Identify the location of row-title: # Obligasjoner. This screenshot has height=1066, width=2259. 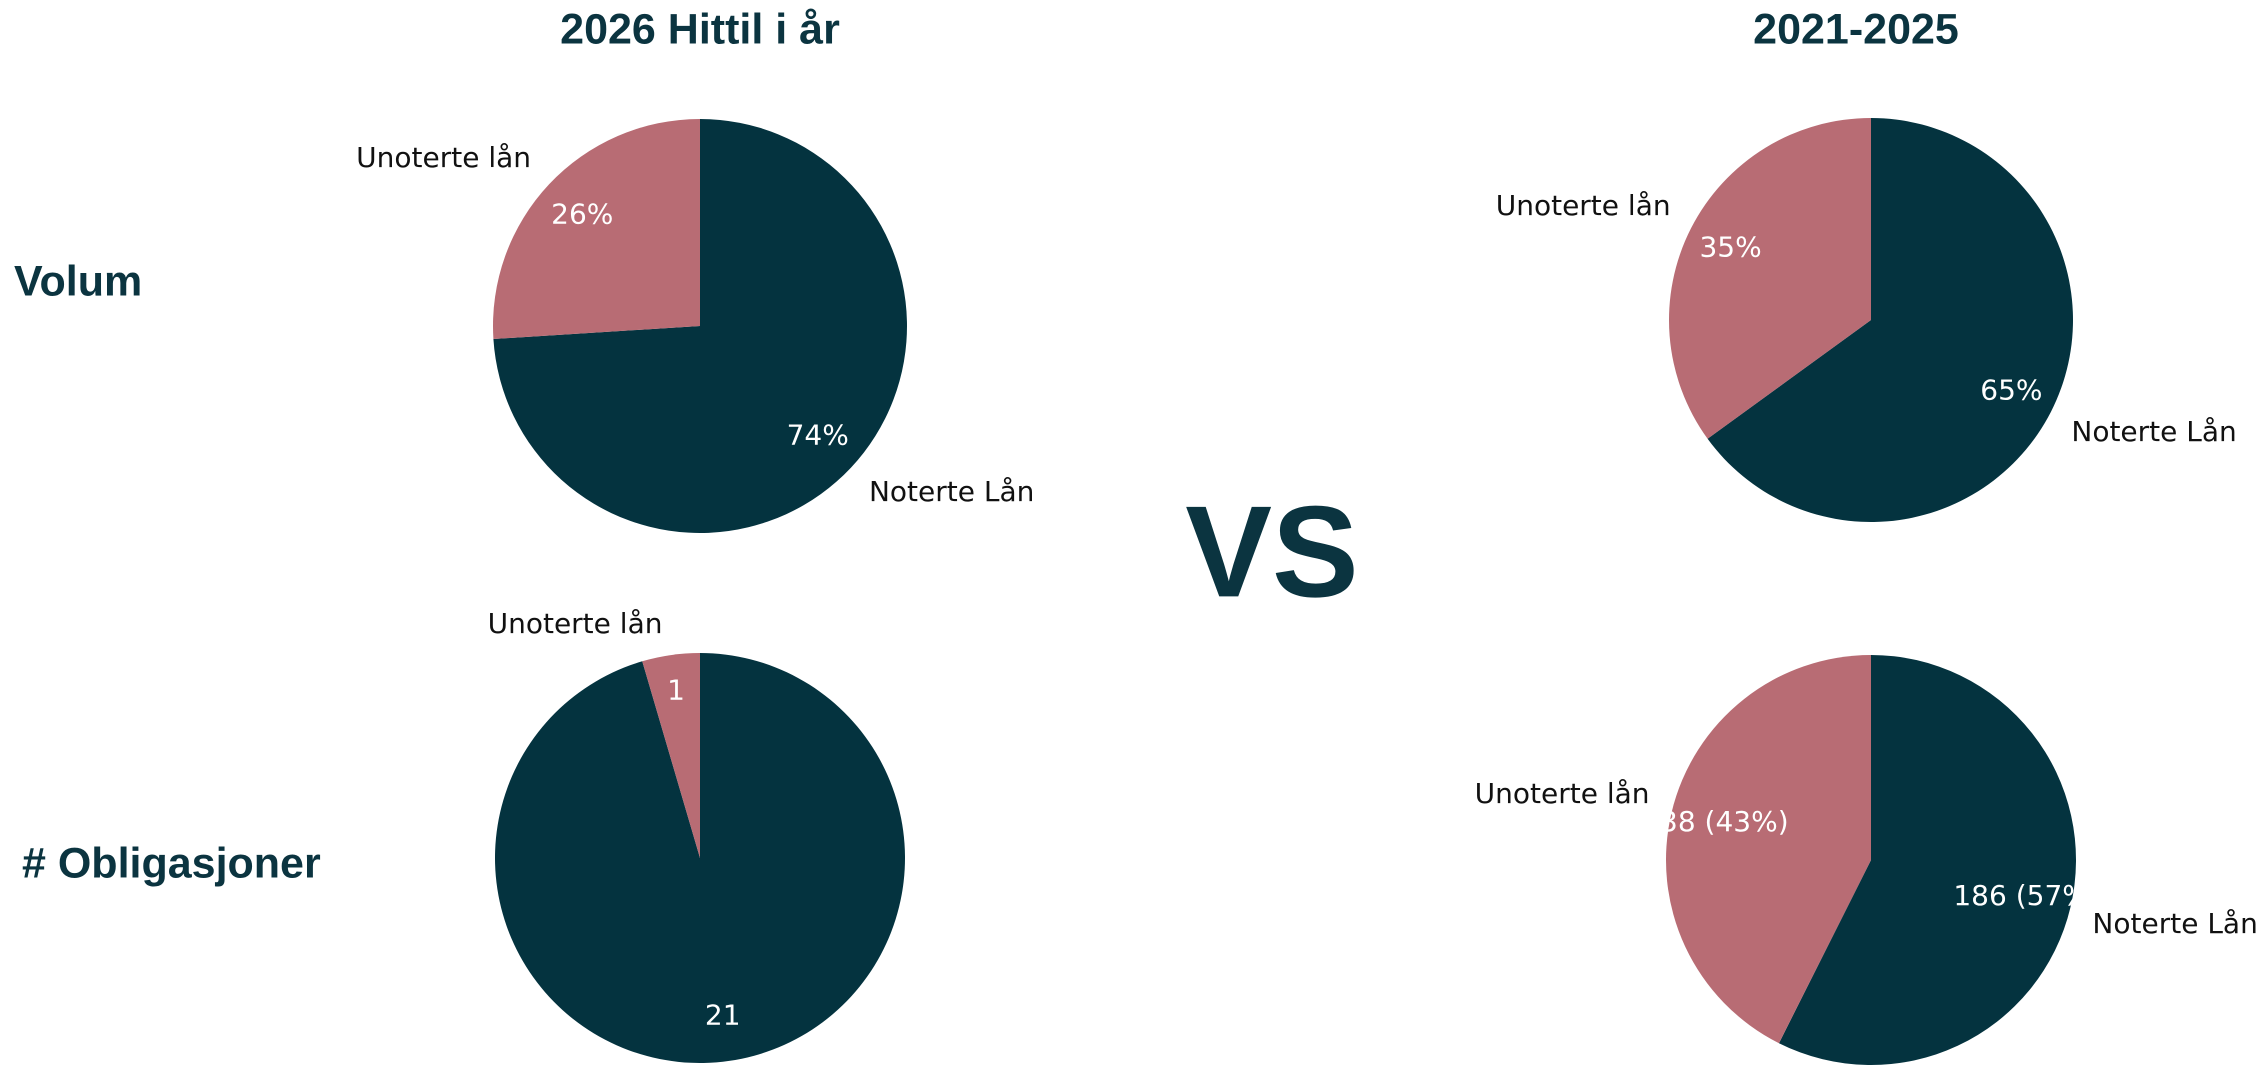
(171, 863).